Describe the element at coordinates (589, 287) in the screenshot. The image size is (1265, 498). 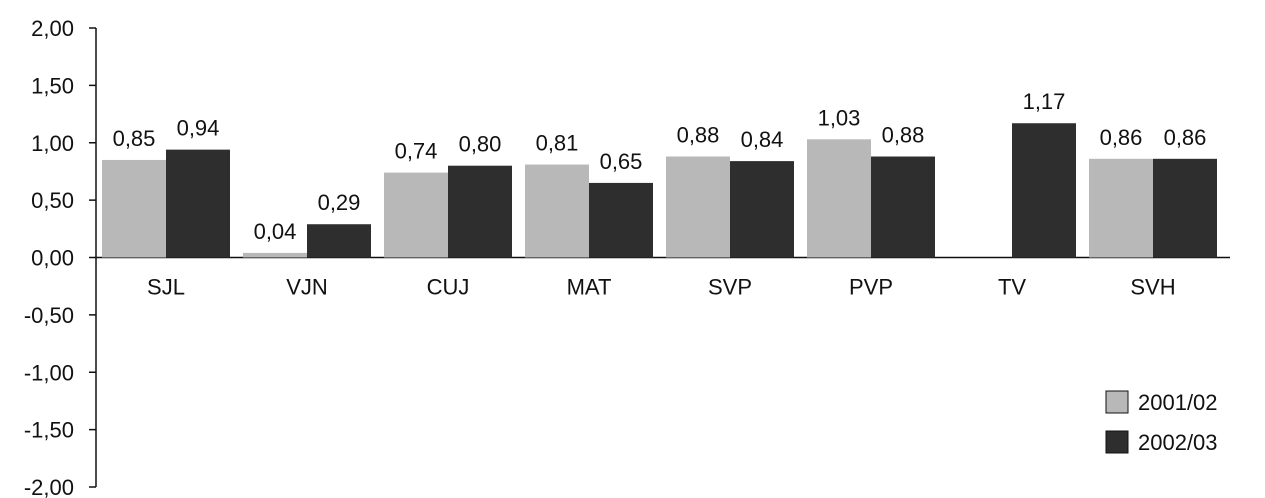
I see `category-label: MAT` at that location.